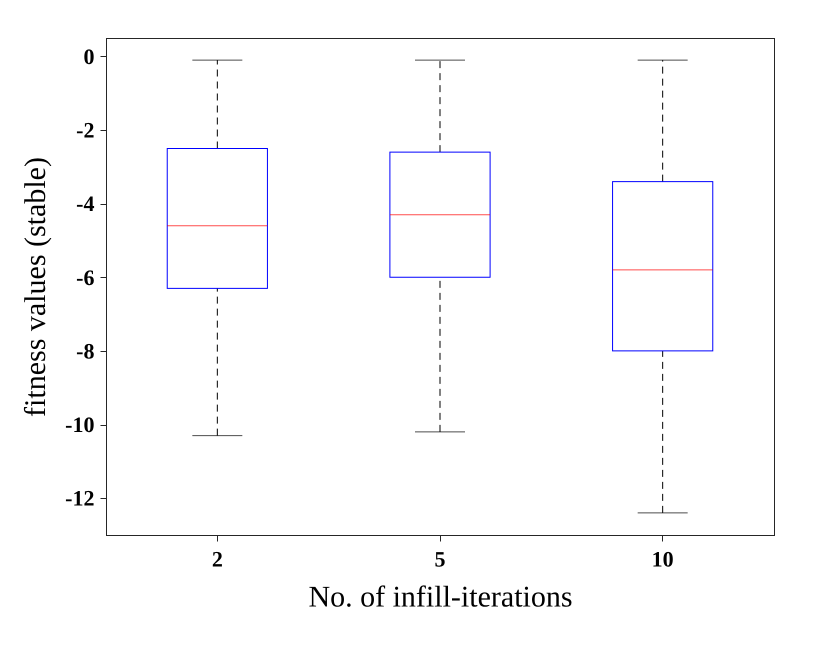 The height and width of the screenshot is (653, 819). What do you see at coordinates (85, 130) in the screenshot?
I see `y-tick-label: -2` at bounding box center [85, 130].